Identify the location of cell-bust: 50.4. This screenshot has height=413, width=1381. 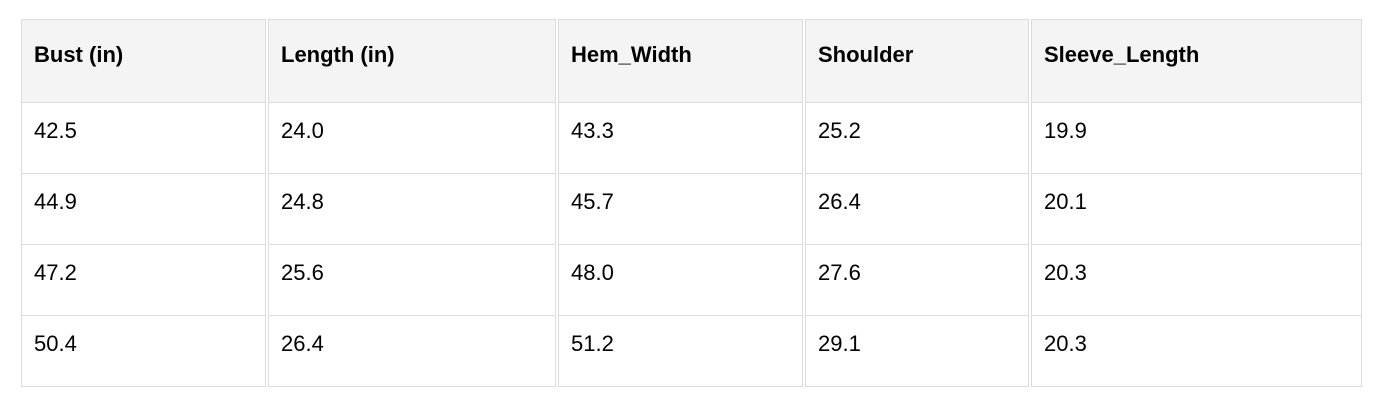
(143, 351).